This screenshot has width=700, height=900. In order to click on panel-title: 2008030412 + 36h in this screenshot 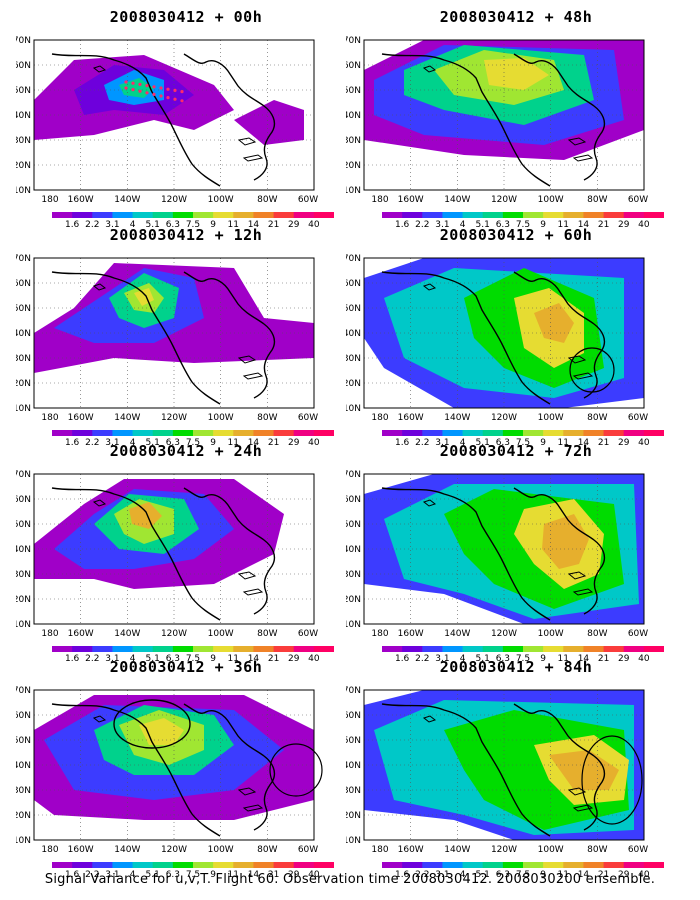, I will do `click(186, 667)`.